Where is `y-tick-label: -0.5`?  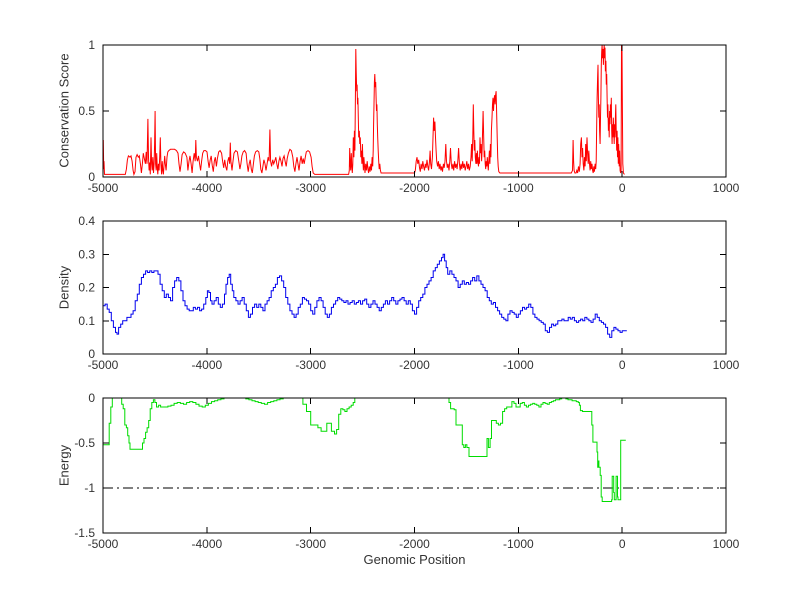
y-tick-label: -0.5 is located at coordinates (84, 443).